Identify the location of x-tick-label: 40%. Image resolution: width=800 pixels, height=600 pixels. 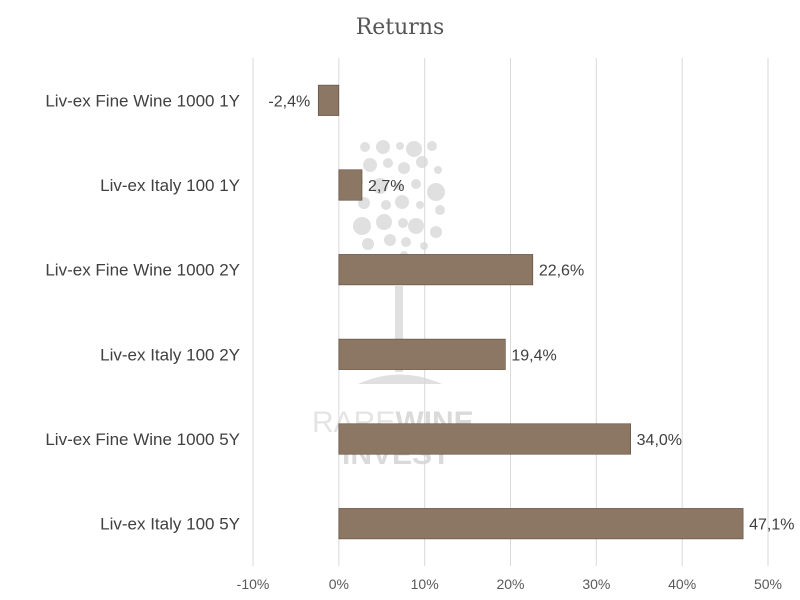
(682, 584).